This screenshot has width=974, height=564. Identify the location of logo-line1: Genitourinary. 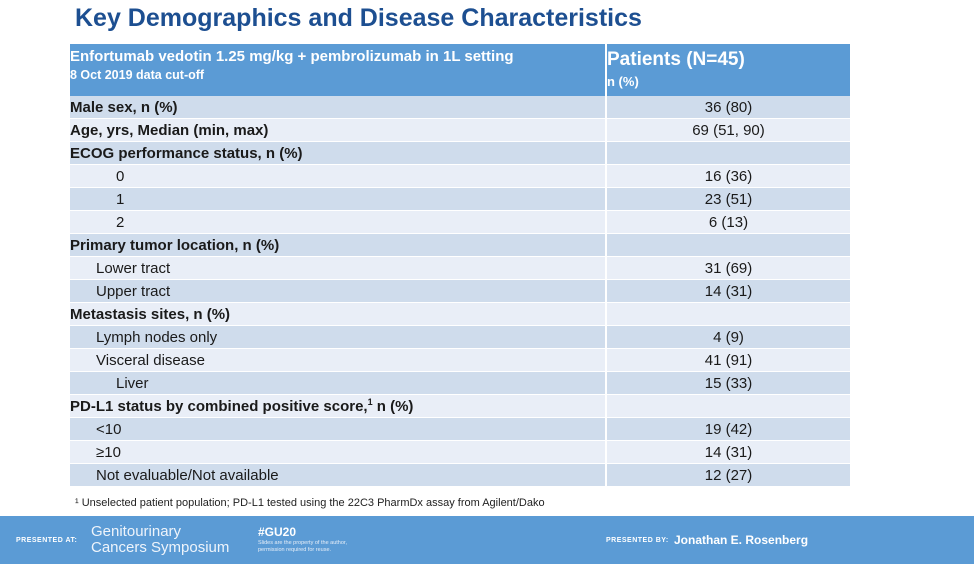
(136, 531).